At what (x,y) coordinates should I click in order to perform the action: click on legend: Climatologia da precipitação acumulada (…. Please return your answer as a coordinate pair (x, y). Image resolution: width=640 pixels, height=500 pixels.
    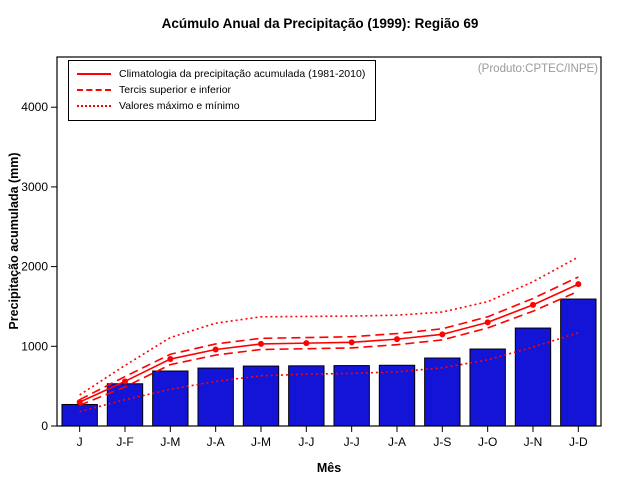
    Looking at the image, I should click on (222, 90).